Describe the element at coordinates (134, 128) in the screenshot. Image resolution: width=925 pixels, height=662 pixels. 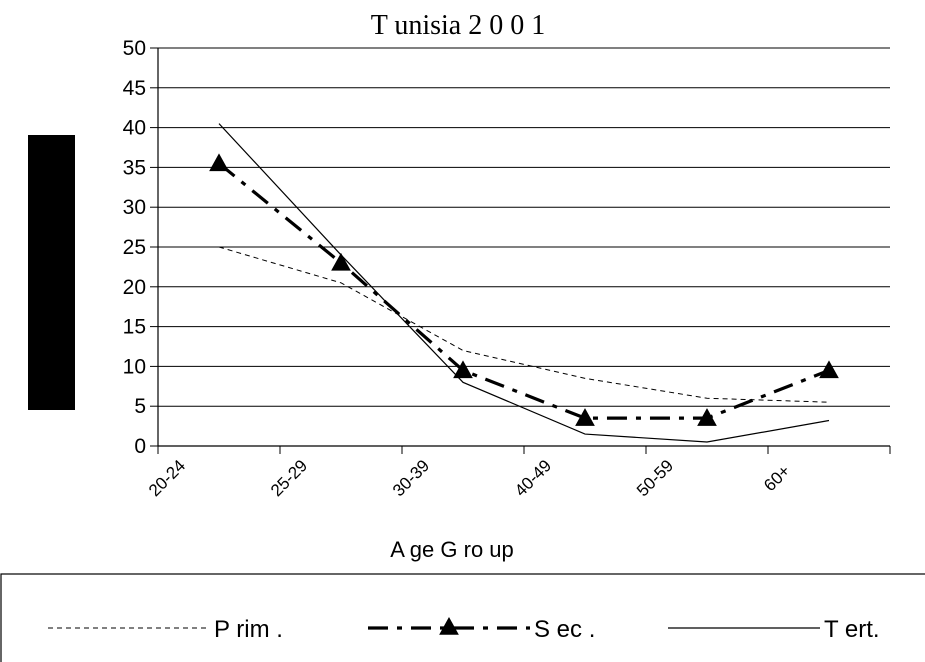
I see `y-tick-label: 40` at that location.